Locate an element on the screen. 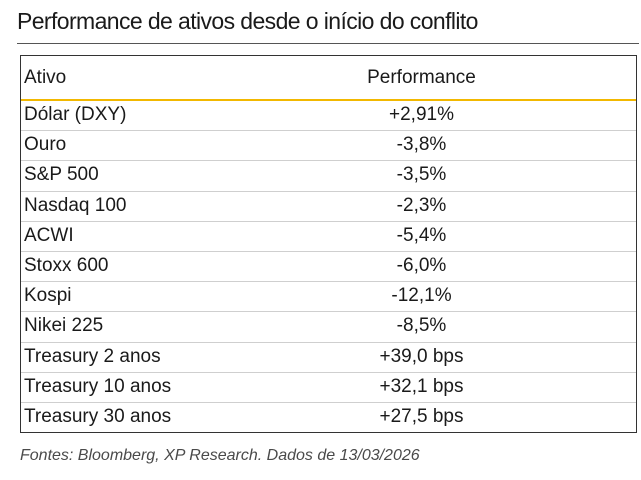 This screenshot has height=480, width=641. table-row: ACWI -5,4% is located at coordinates (328, 237).